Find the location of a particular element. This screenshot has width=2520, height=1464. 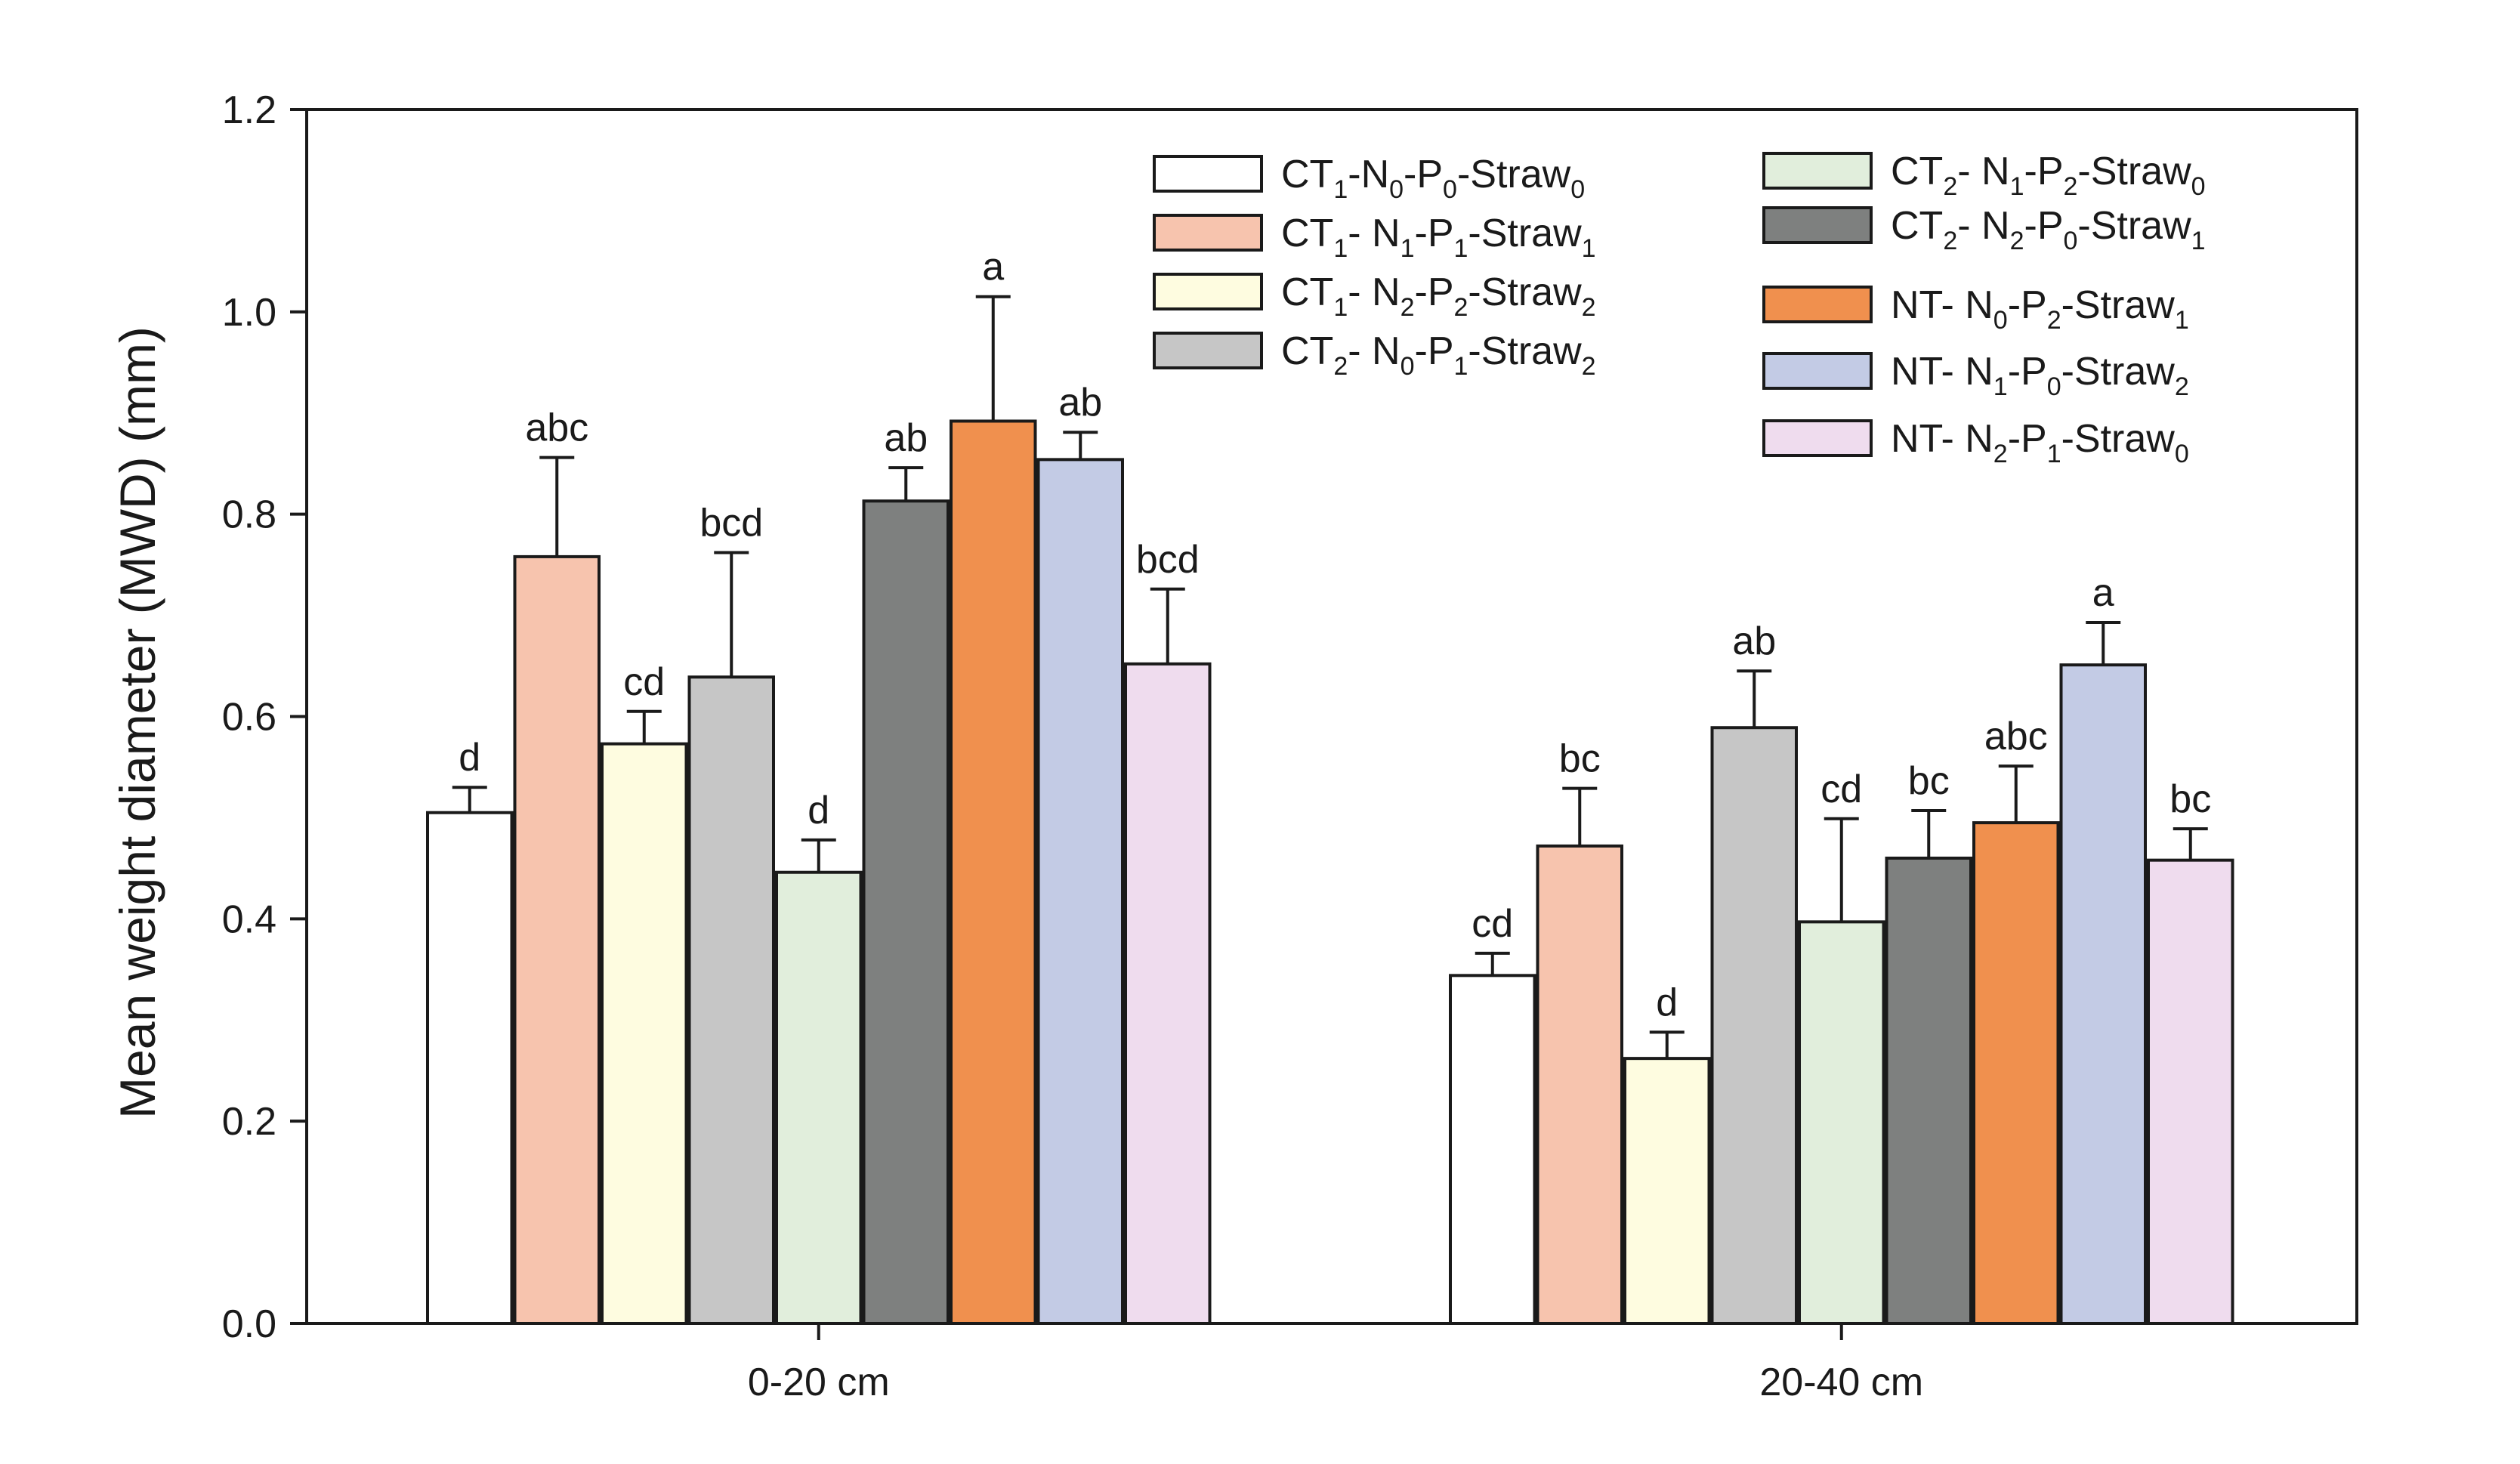

legend-label: CT1-N0-P0-Straw0 is located at coordinates (1433, 178).